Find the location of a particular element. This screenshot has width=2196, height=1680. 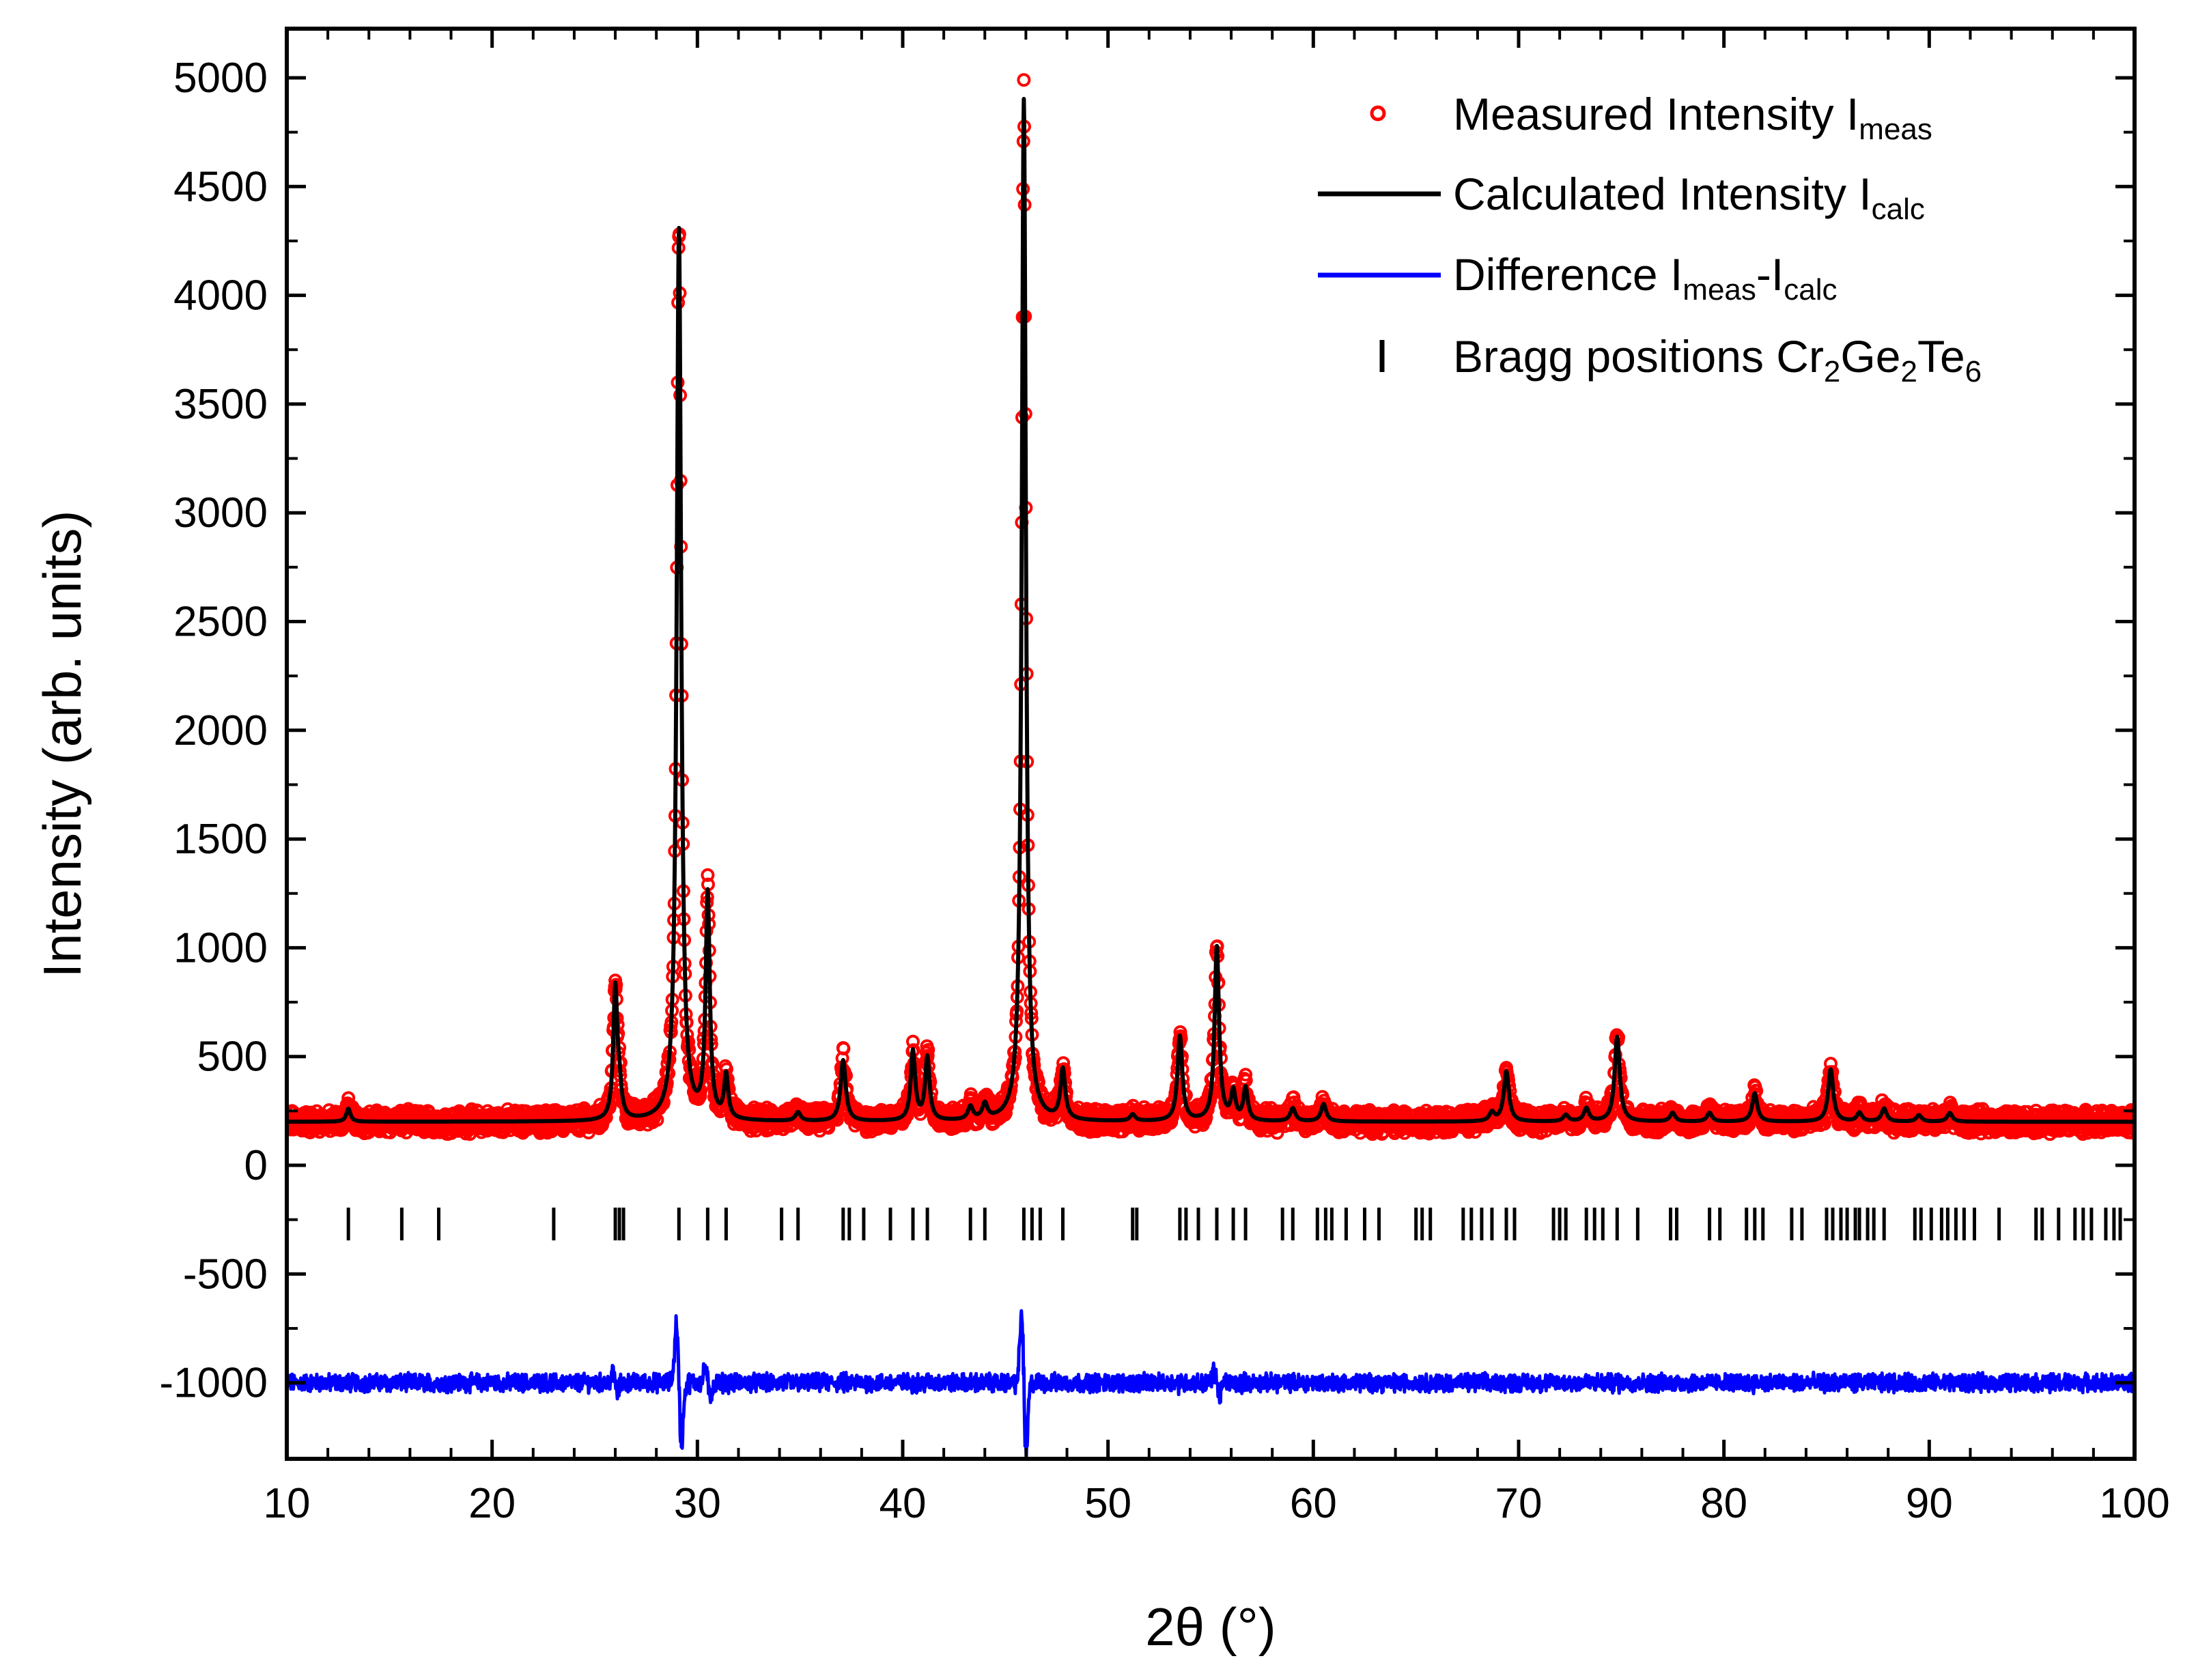

legend-label-bragg: Bragg positions Cr2Ge2Te6 is located at coordinates (1718, 359).